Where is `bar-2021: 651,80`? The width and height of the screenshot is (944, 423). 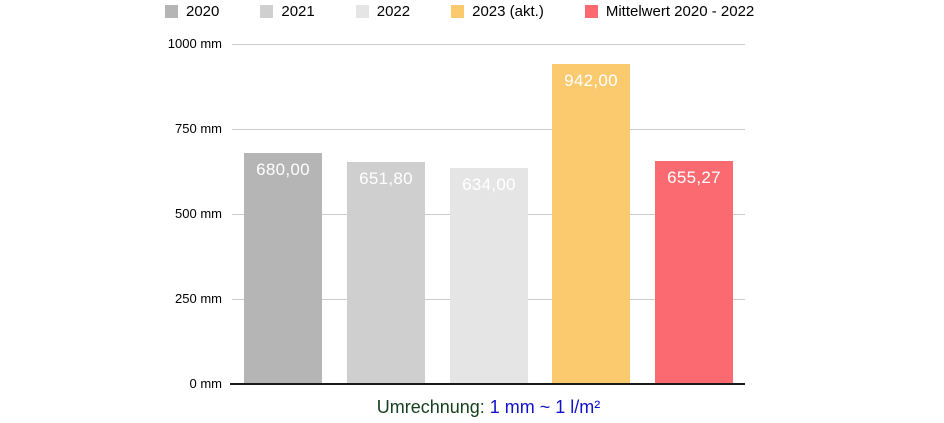
bar-2021: 651,80 is located at coordinates (386, 273).